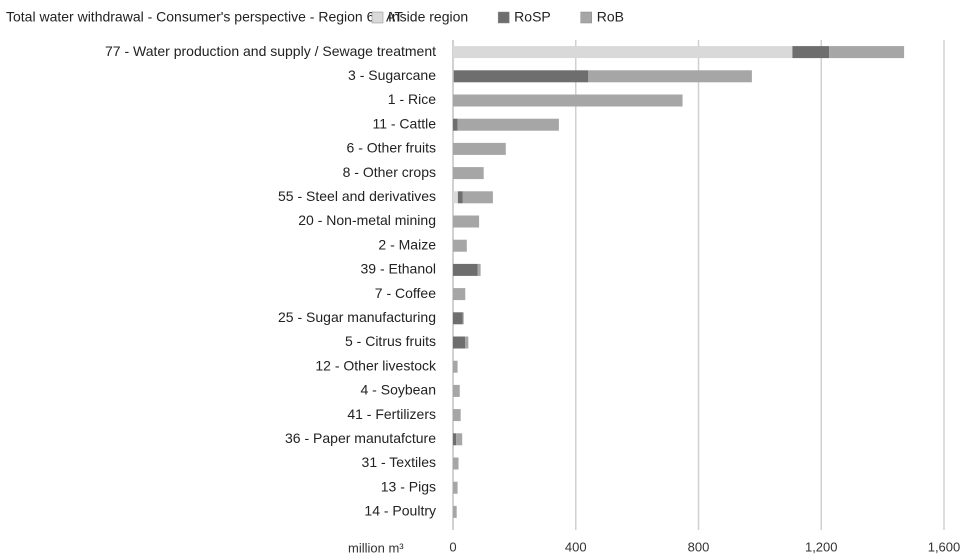  What do you see at coordinates (400, 511) in the screenshot?
I see `y-tick-label: 14 - Poultry` at bounding box center [400, 511].